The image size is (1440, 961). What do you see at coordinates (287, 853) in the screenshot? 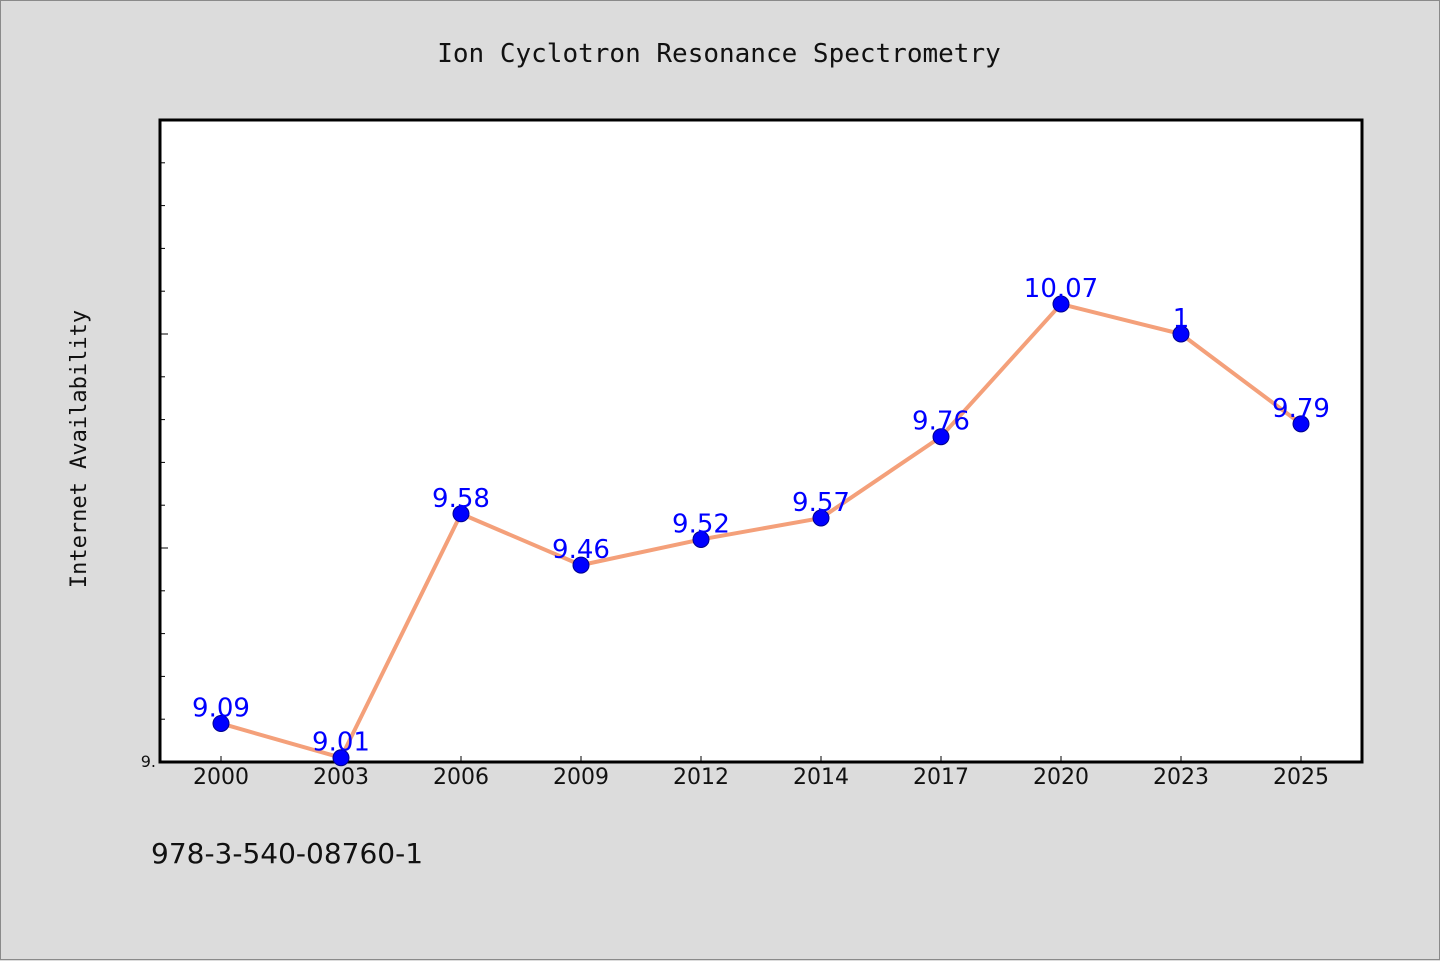
I see `isbn-footer: 978-3-540-08760-1` at bounding box center [287, 853].